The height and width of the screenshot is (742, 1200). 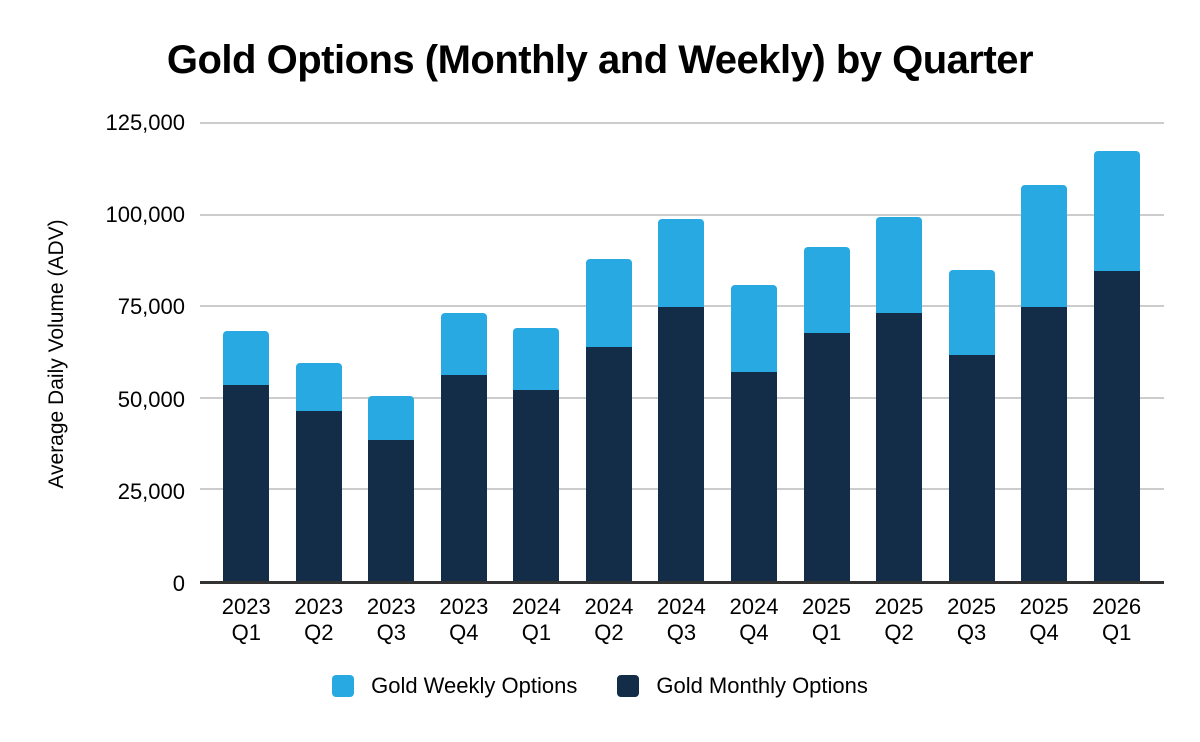 What do you see at coordinates (1044, 619) in the screenshot?
I see `x-tick-label: 2025 Q4` at bounding box center [1044, 619].